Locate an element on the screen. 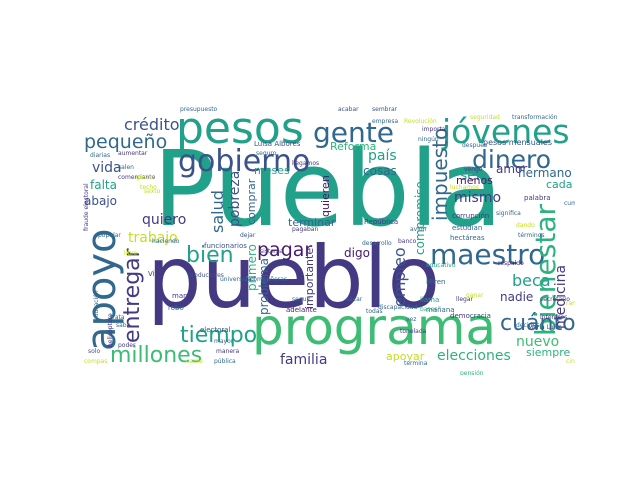 This screenshot has height=480, width=640. word-empresa: empresa is located at coordinates (385, 121).